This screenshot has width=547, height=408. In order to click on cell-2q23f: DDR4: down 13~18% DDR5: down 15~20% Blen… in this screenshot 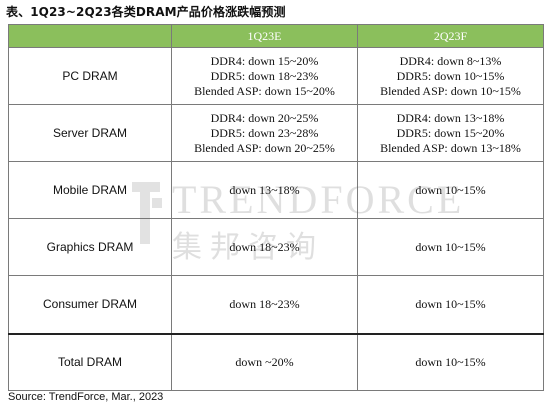, I will do `click(450, 133)`.